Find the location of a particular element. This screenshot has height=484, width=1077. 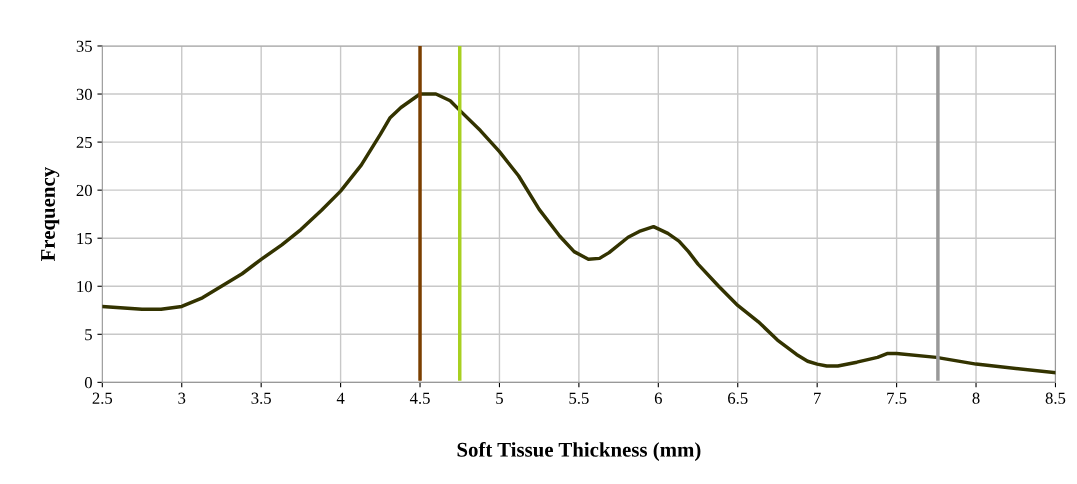

x-tick-label: 4 is located at coordinates (340, 398).